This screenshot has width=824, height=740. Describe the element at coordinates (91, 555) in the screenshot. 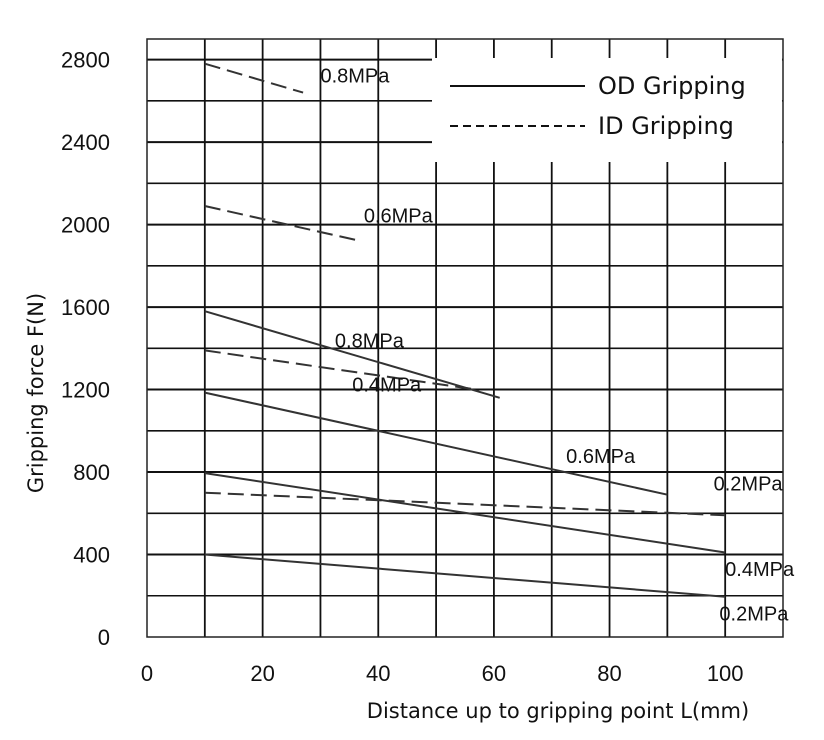

I see `y-tick-label: 400` at that location.